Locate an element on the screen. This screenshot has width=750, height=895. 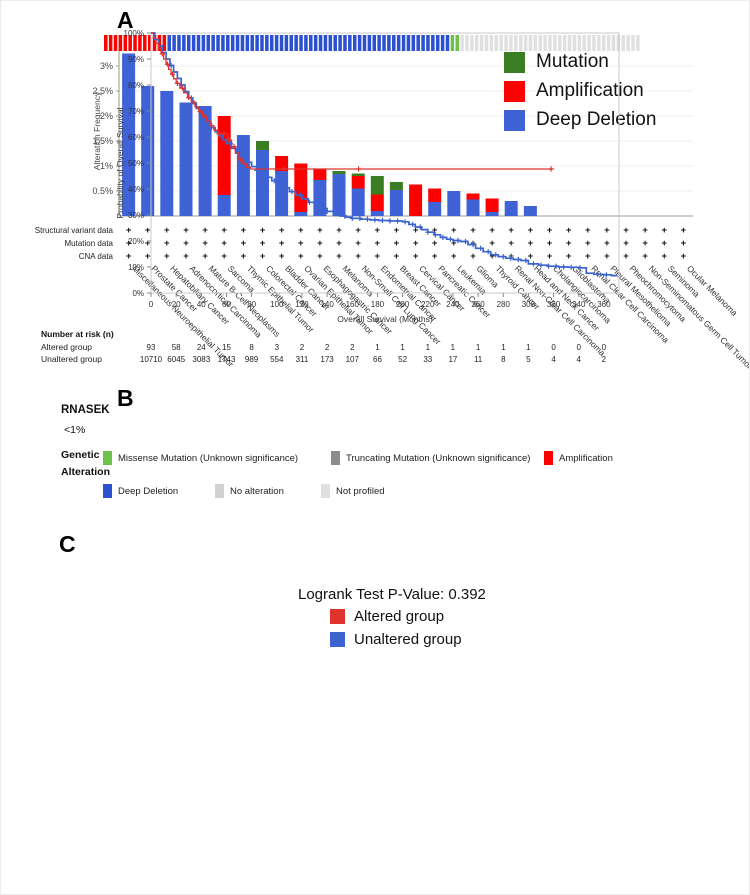
risk-value: 15 is located at coordinates (226, 347).